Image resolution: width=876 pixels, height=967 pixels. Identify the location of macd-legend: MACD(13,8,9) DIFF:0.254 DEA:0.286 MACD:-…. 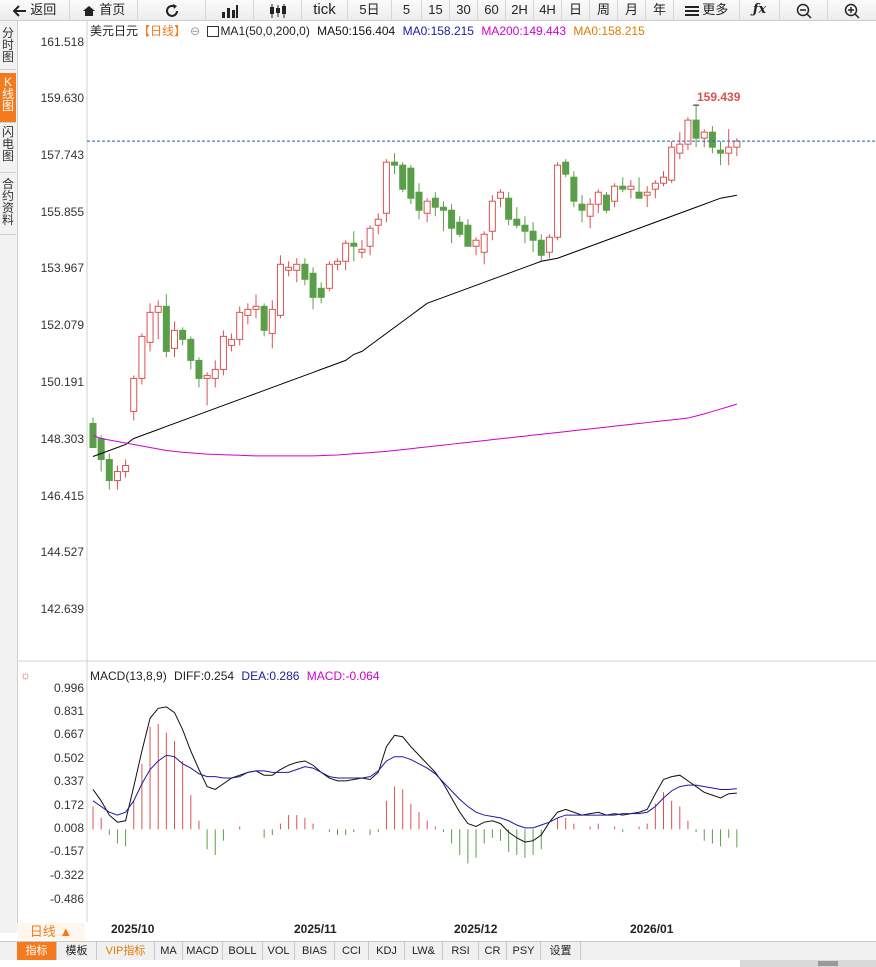
(237, 676).